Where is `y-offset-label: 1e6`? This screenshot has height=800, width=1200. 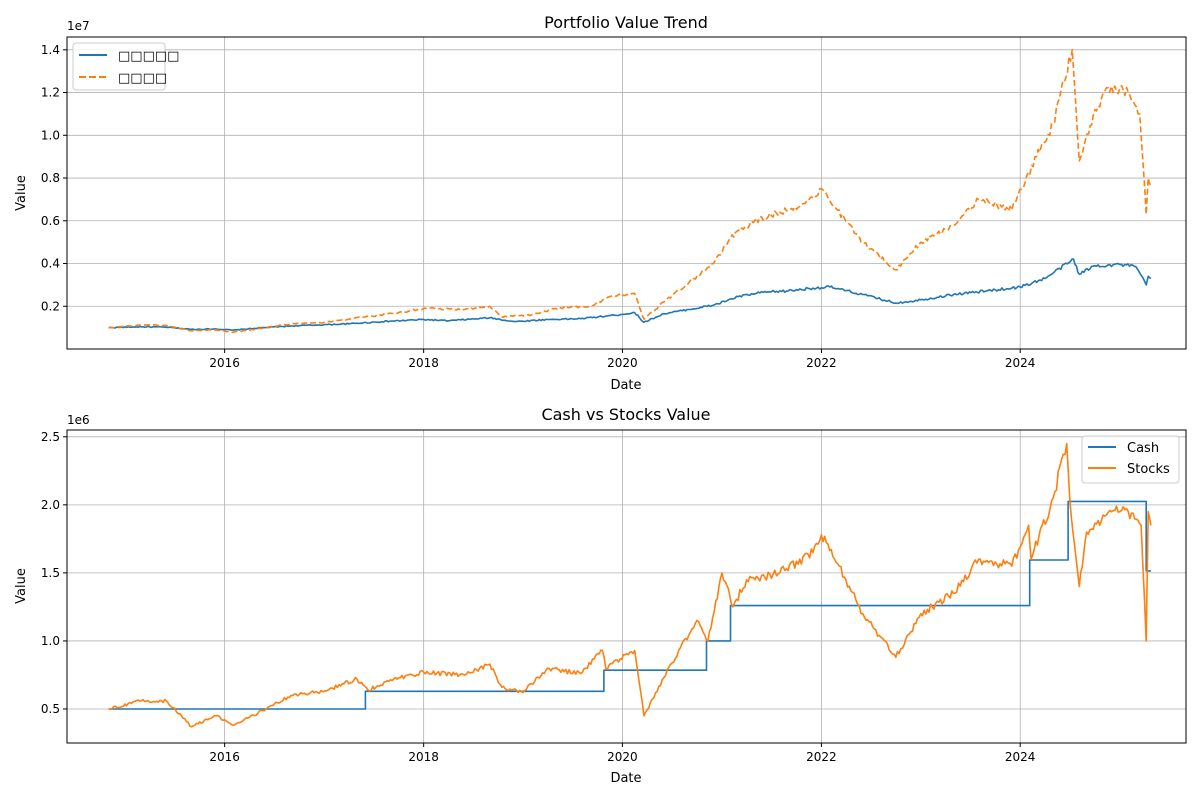 y-offset-label: 1e6 is located at coordinates (78, 420).